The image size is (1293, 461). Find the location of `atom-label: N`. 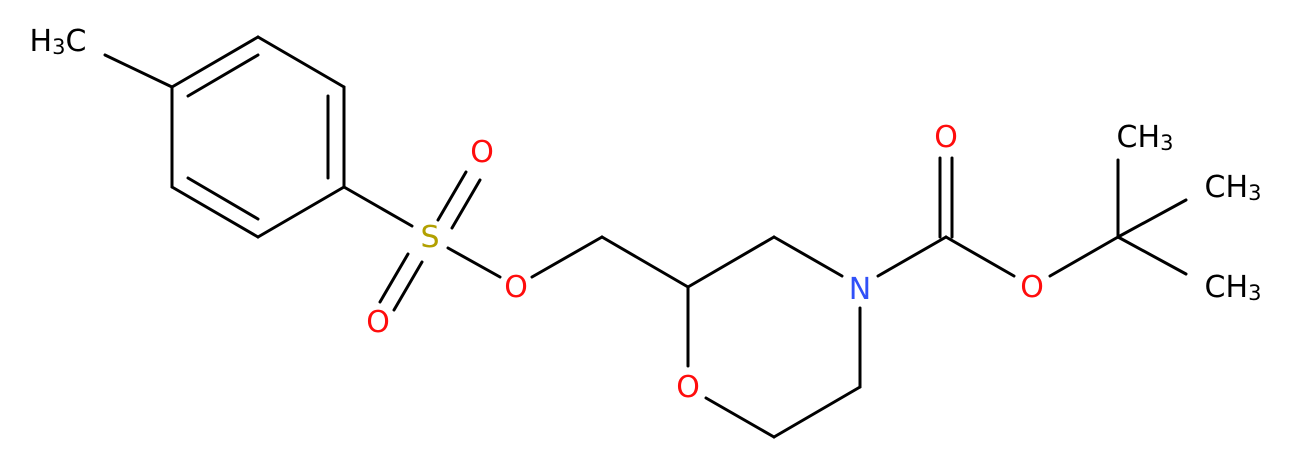

atom-label: N is located at coordinates (860, 289).